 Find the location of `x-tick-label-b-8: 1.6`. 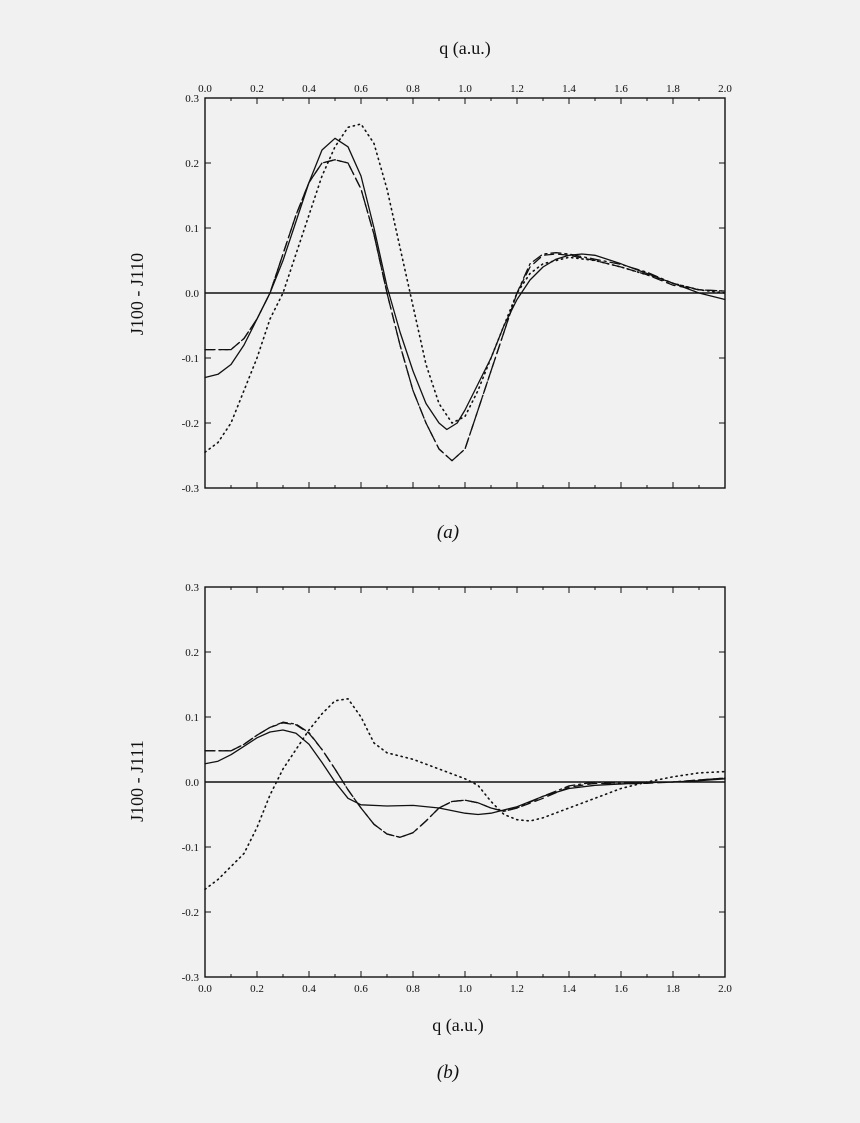

x-tick-label-b-8: 1.6 is located at coordinates (621, 989).